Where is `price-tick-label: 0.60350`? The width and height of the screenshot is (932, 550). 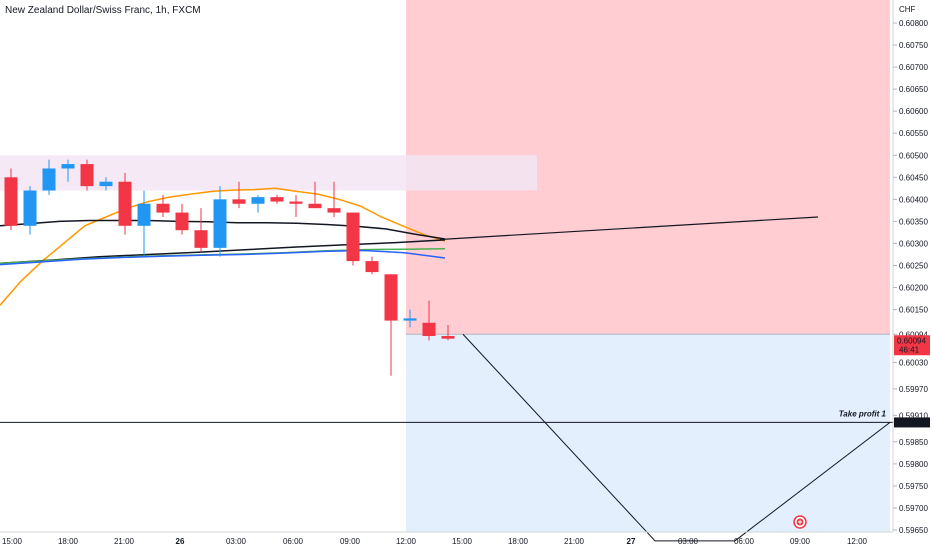
price-tick-label: 0.60350 is located at coordinates (913, 221).